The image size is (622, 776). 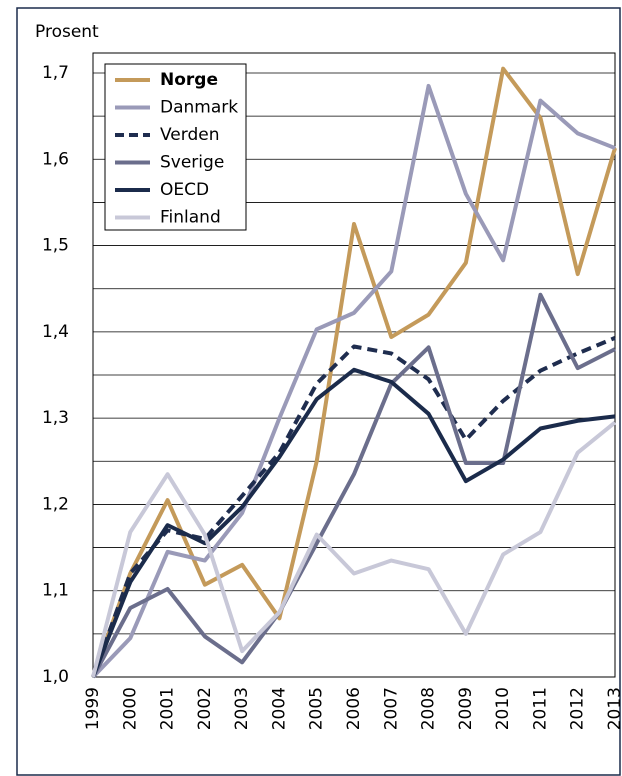 What do you see at coordinates (540, 708) in the screenshot?
I see `x-tick-label: 2011` at bounding box center [540, 708].